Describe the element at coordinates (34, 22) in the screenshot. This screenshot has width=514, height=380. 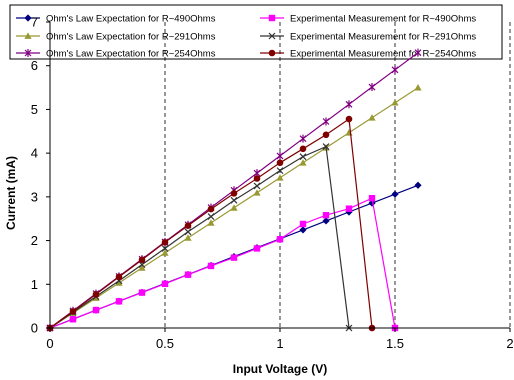
I see `y-tick-label: 7` at that location.